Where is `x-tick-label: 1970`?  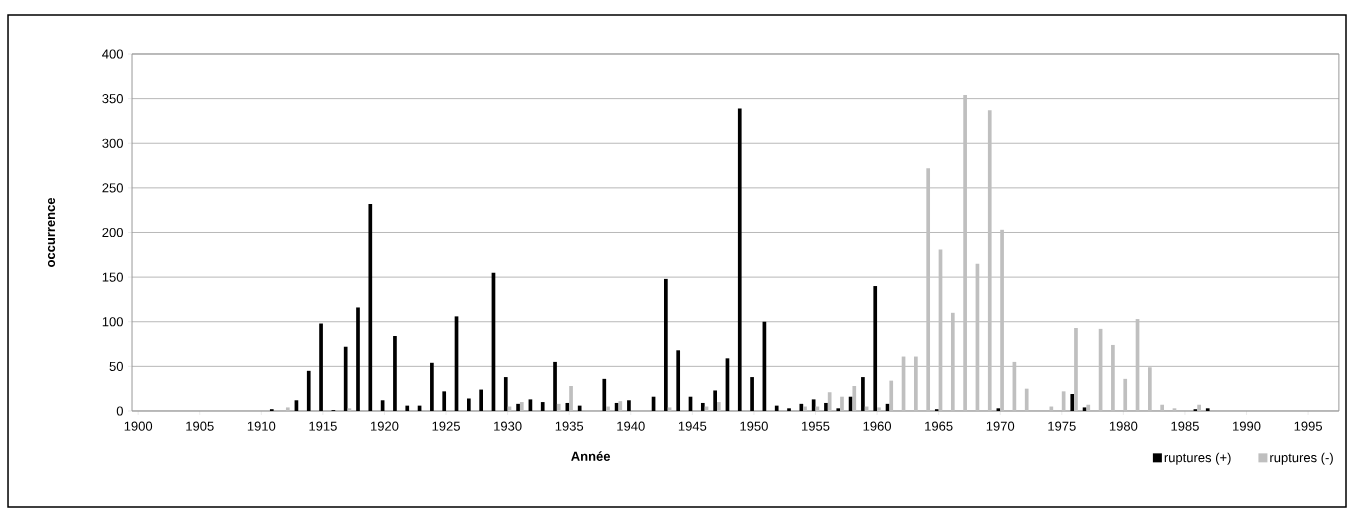 x-tick-label: 1970 is located at coordinates (1000, 426).